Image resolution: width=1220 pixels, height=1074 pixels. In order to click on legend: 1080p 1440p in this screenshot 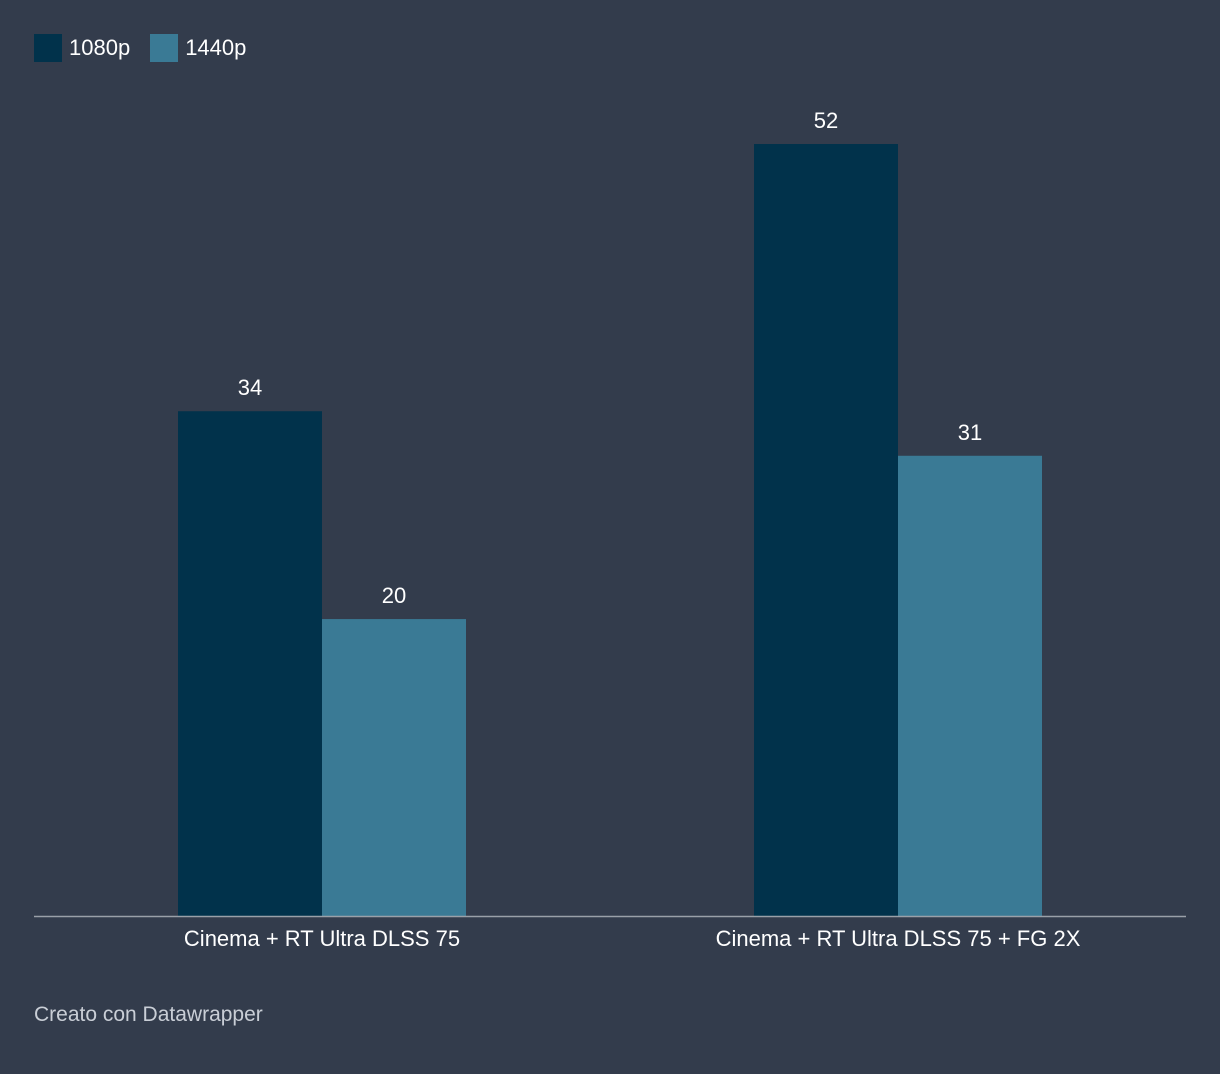, I will do `click(140, 48)`.